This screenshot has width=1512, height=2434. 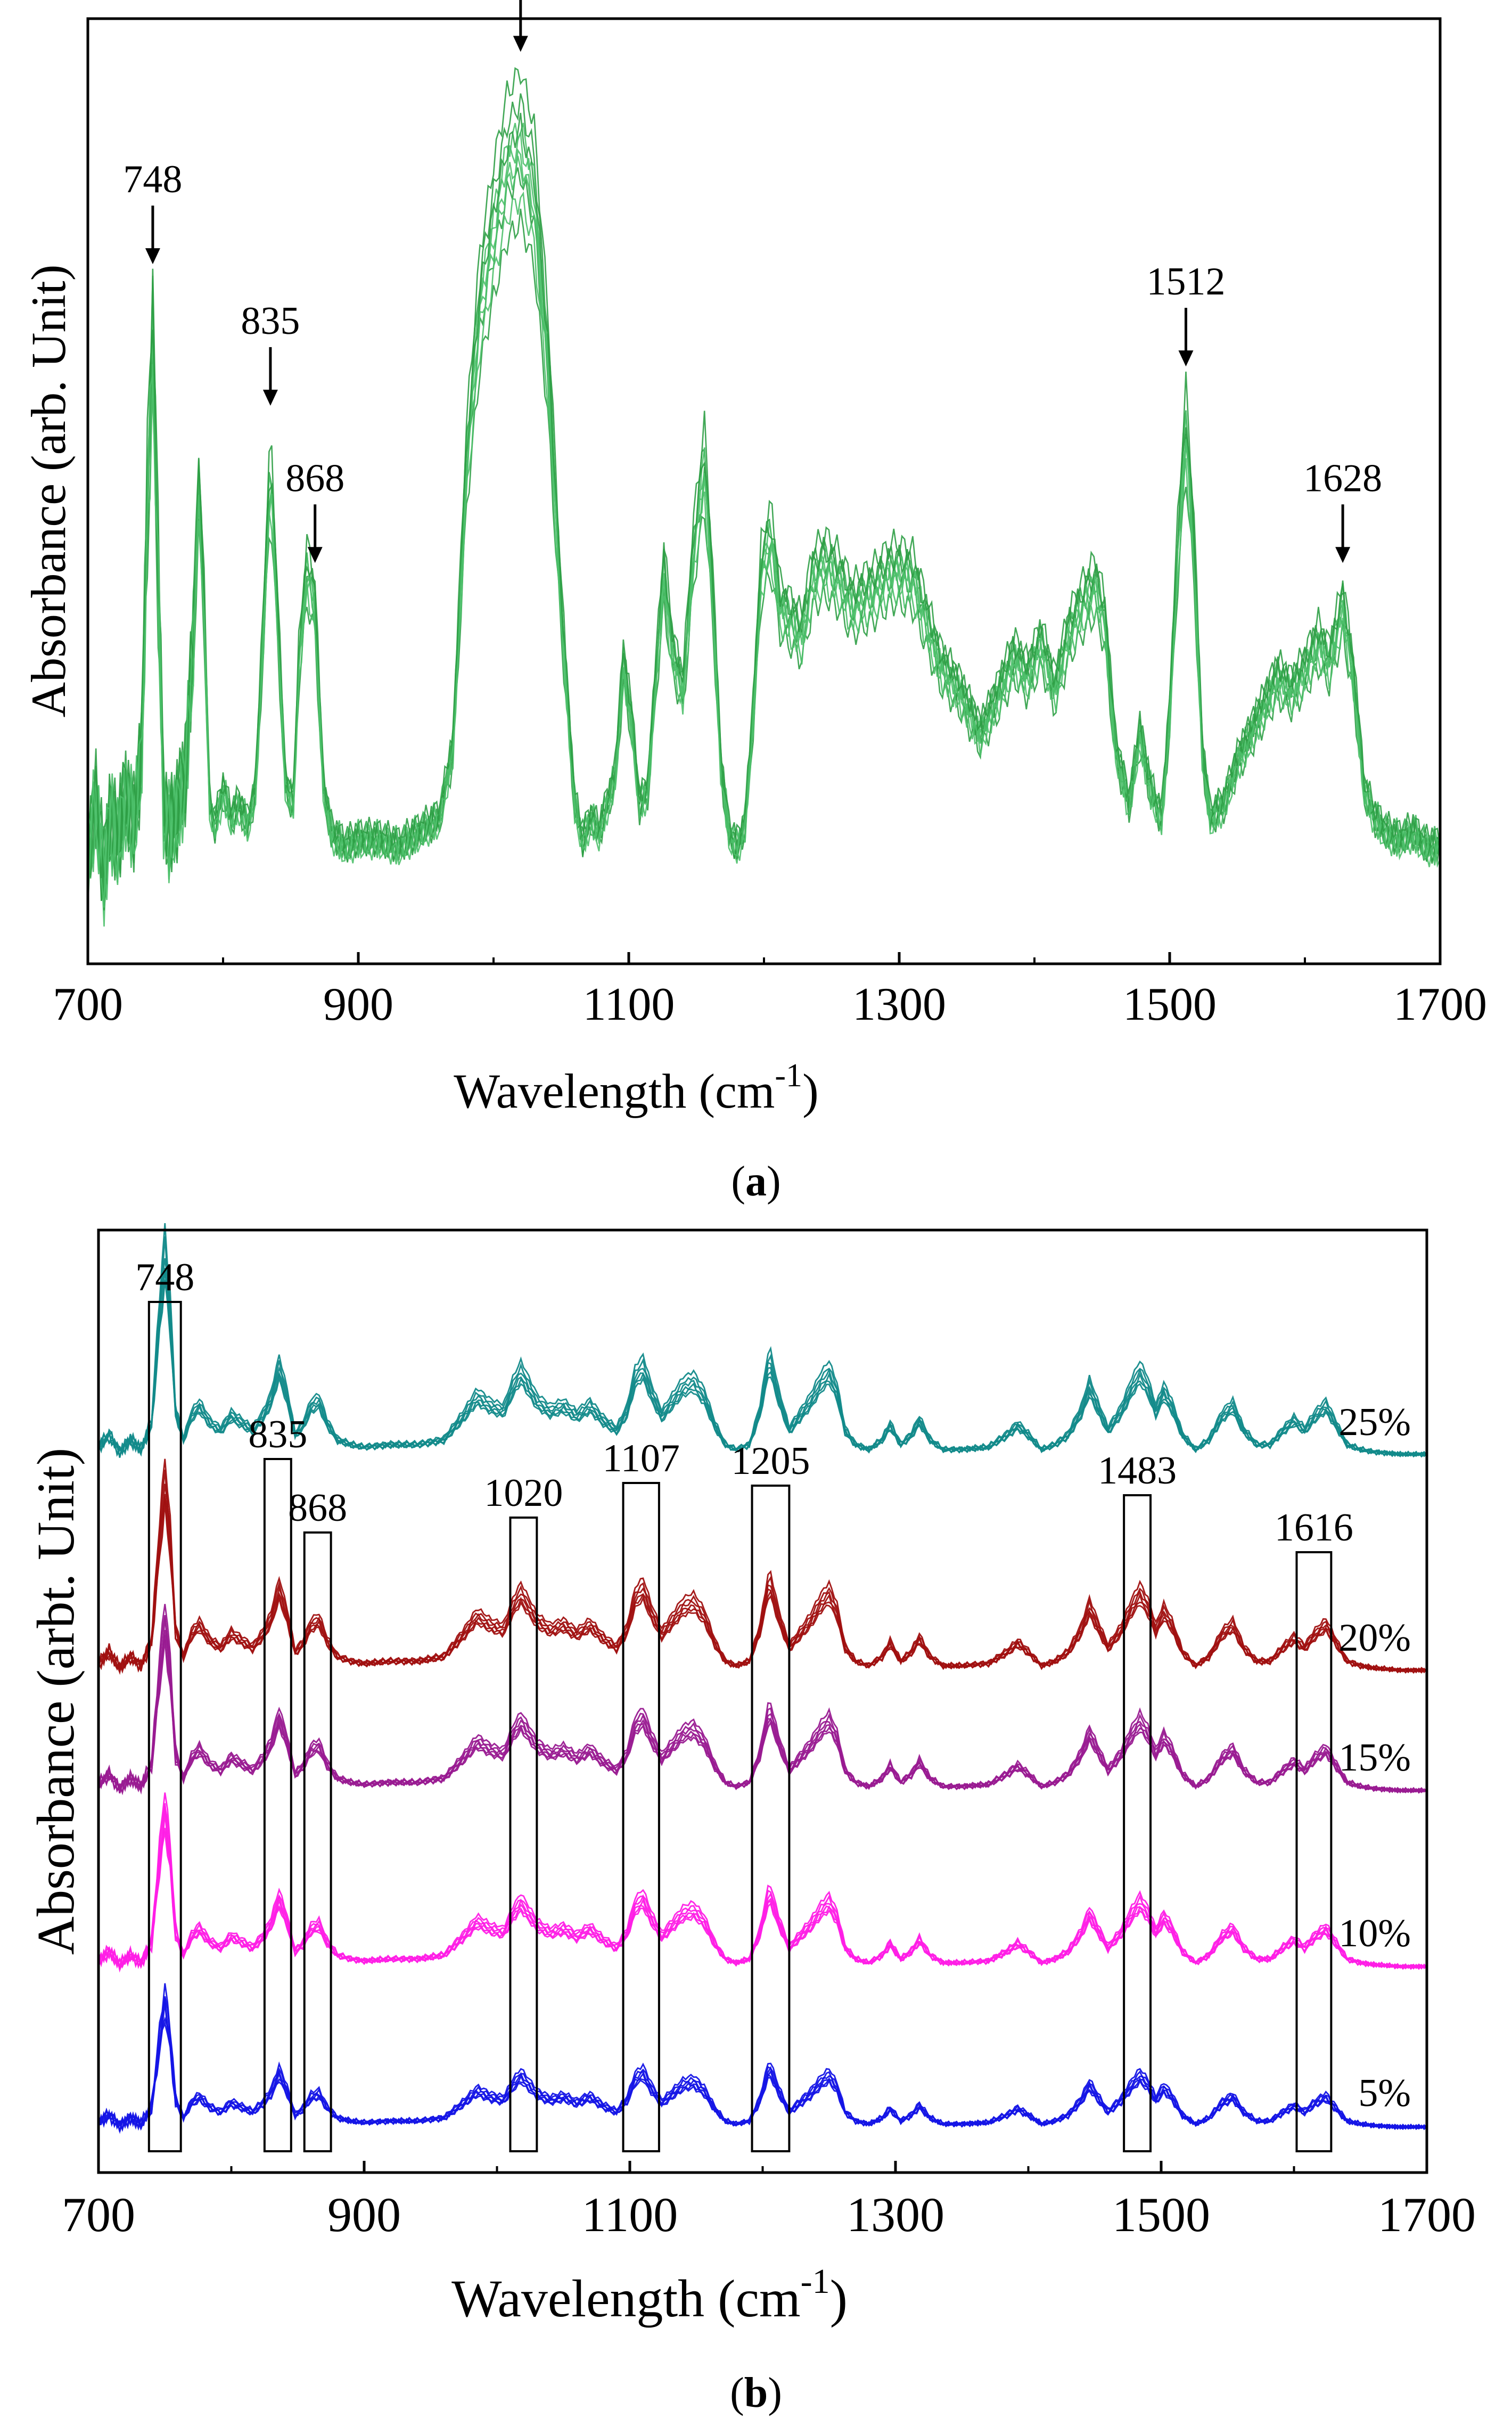 What do you see at coordinates (270, 321) in the screenshot?
I see `peak-label: 835` at bounding box center [270, 321].